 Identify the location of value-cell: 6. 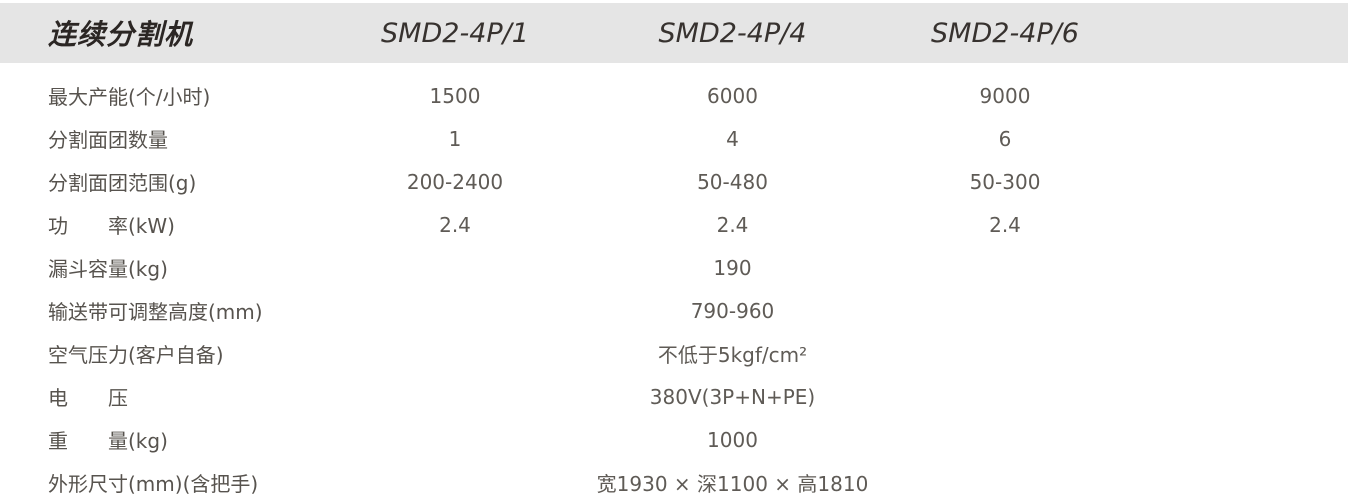
(1005, 138).